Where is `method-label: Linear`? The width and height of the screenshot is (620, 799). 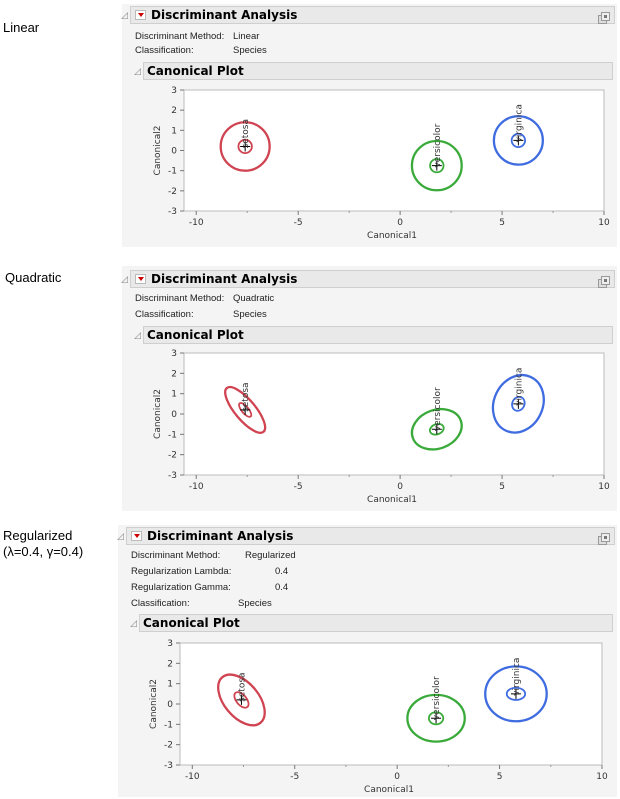 method-label: Linear is located at coordinates (21, 27).